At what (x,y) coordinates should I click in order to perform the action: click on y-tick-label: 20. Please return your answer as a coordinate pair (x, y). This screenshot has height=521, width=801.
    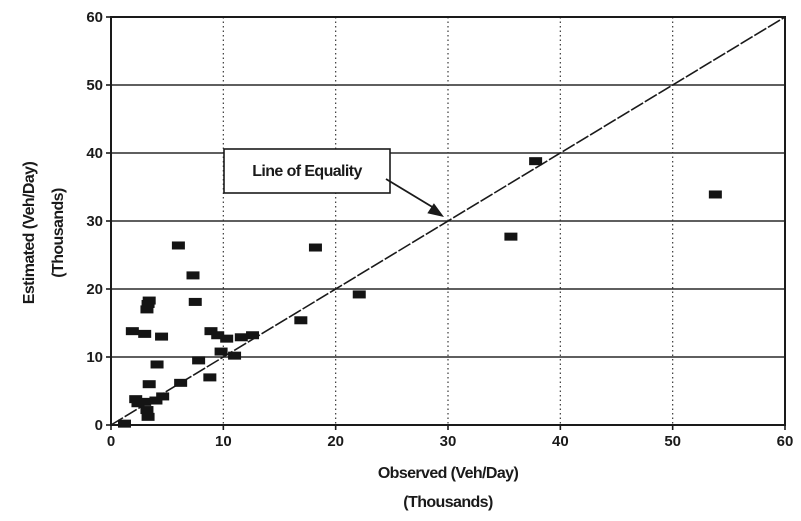
    Looking at the image, I should click on (94, 289).